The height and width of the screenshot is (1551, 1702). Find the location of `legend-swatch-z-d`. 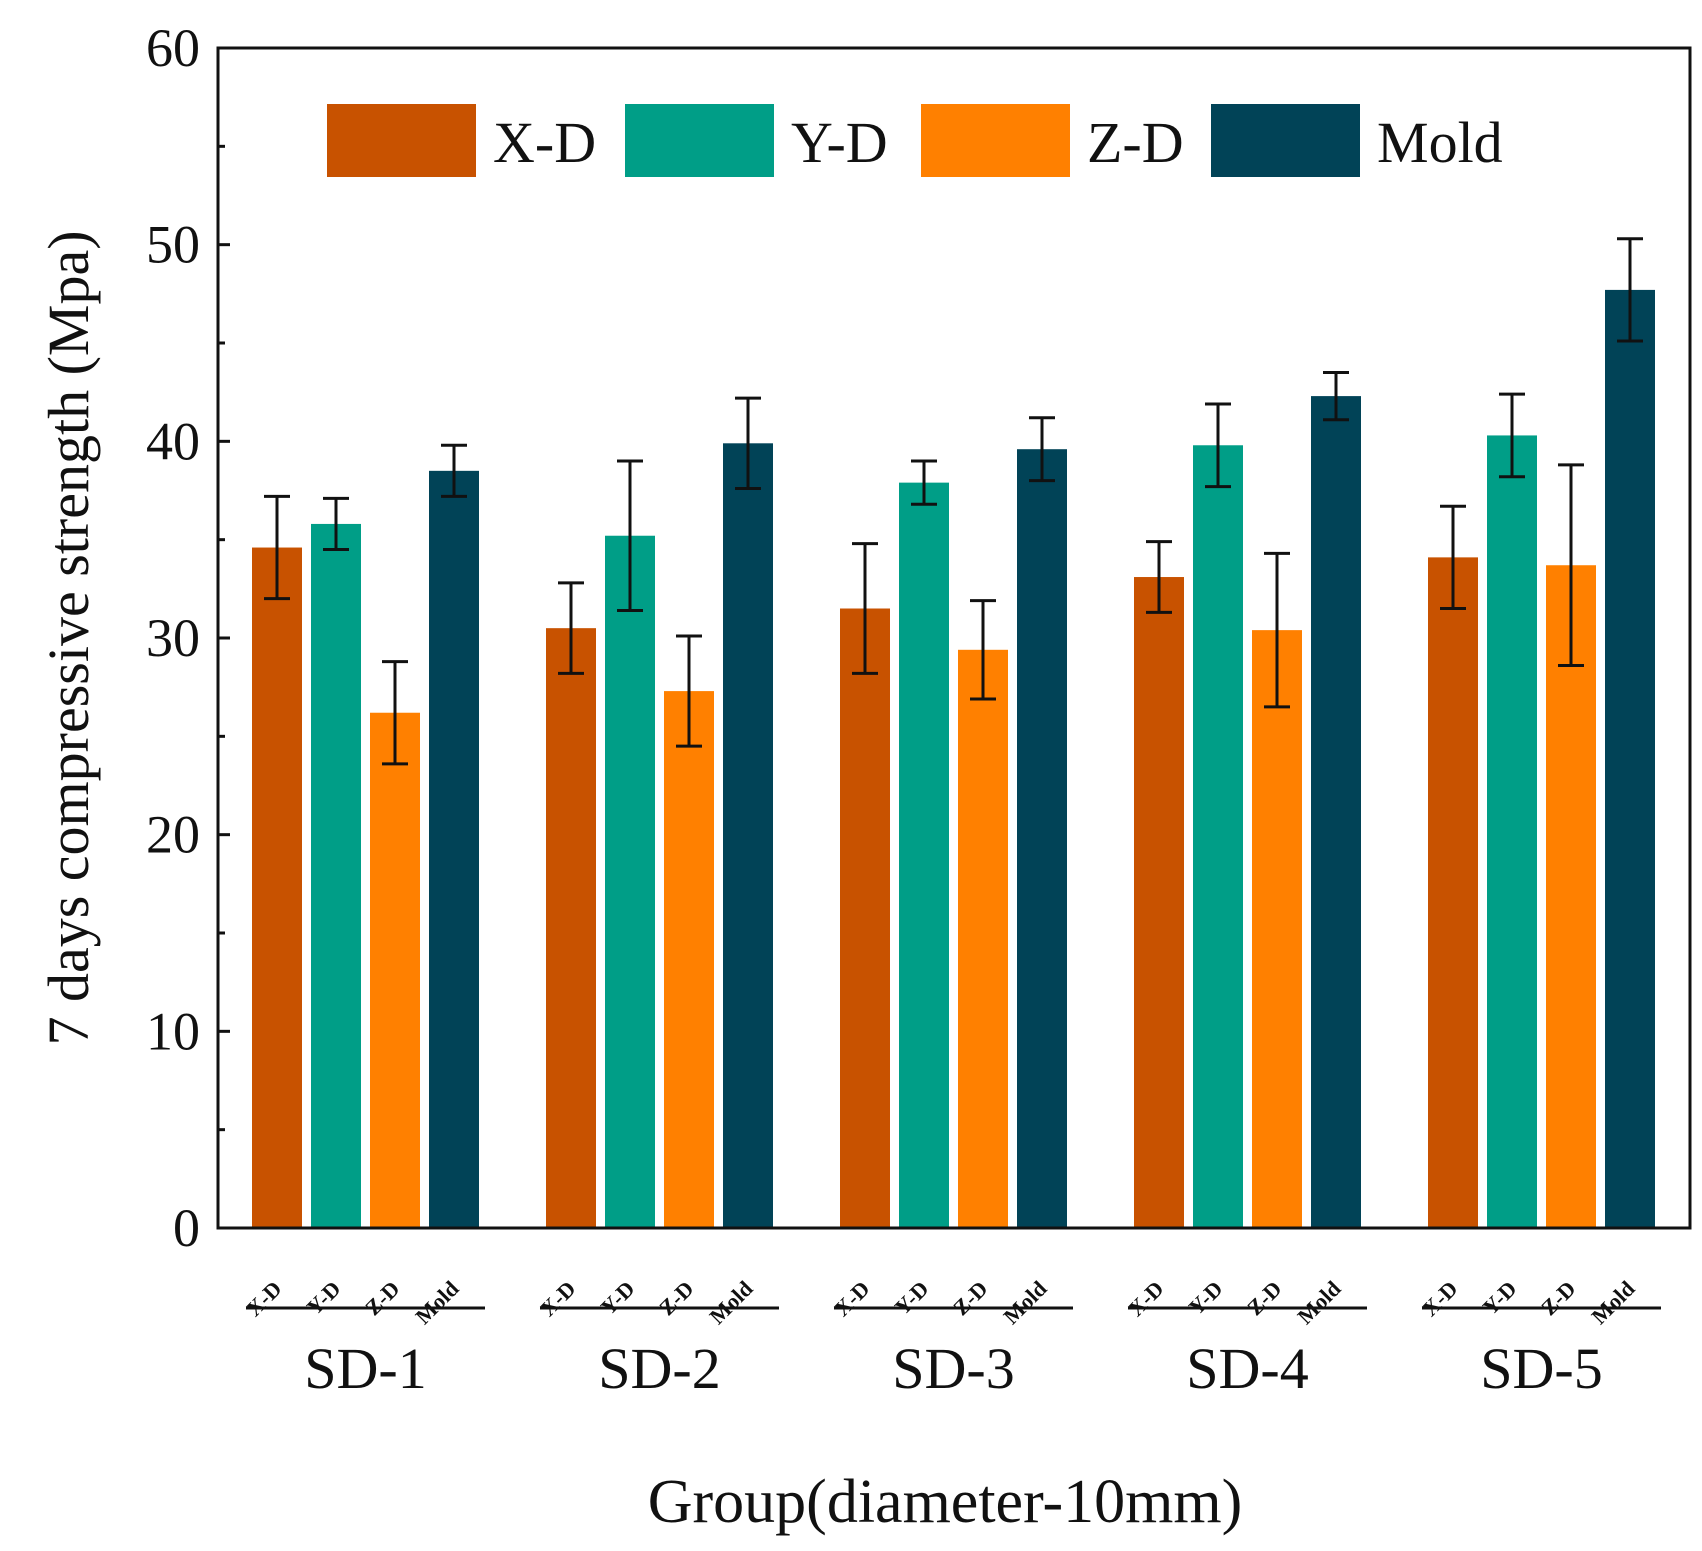

legend-swatch-z-d is located at coordinates (995, 140).